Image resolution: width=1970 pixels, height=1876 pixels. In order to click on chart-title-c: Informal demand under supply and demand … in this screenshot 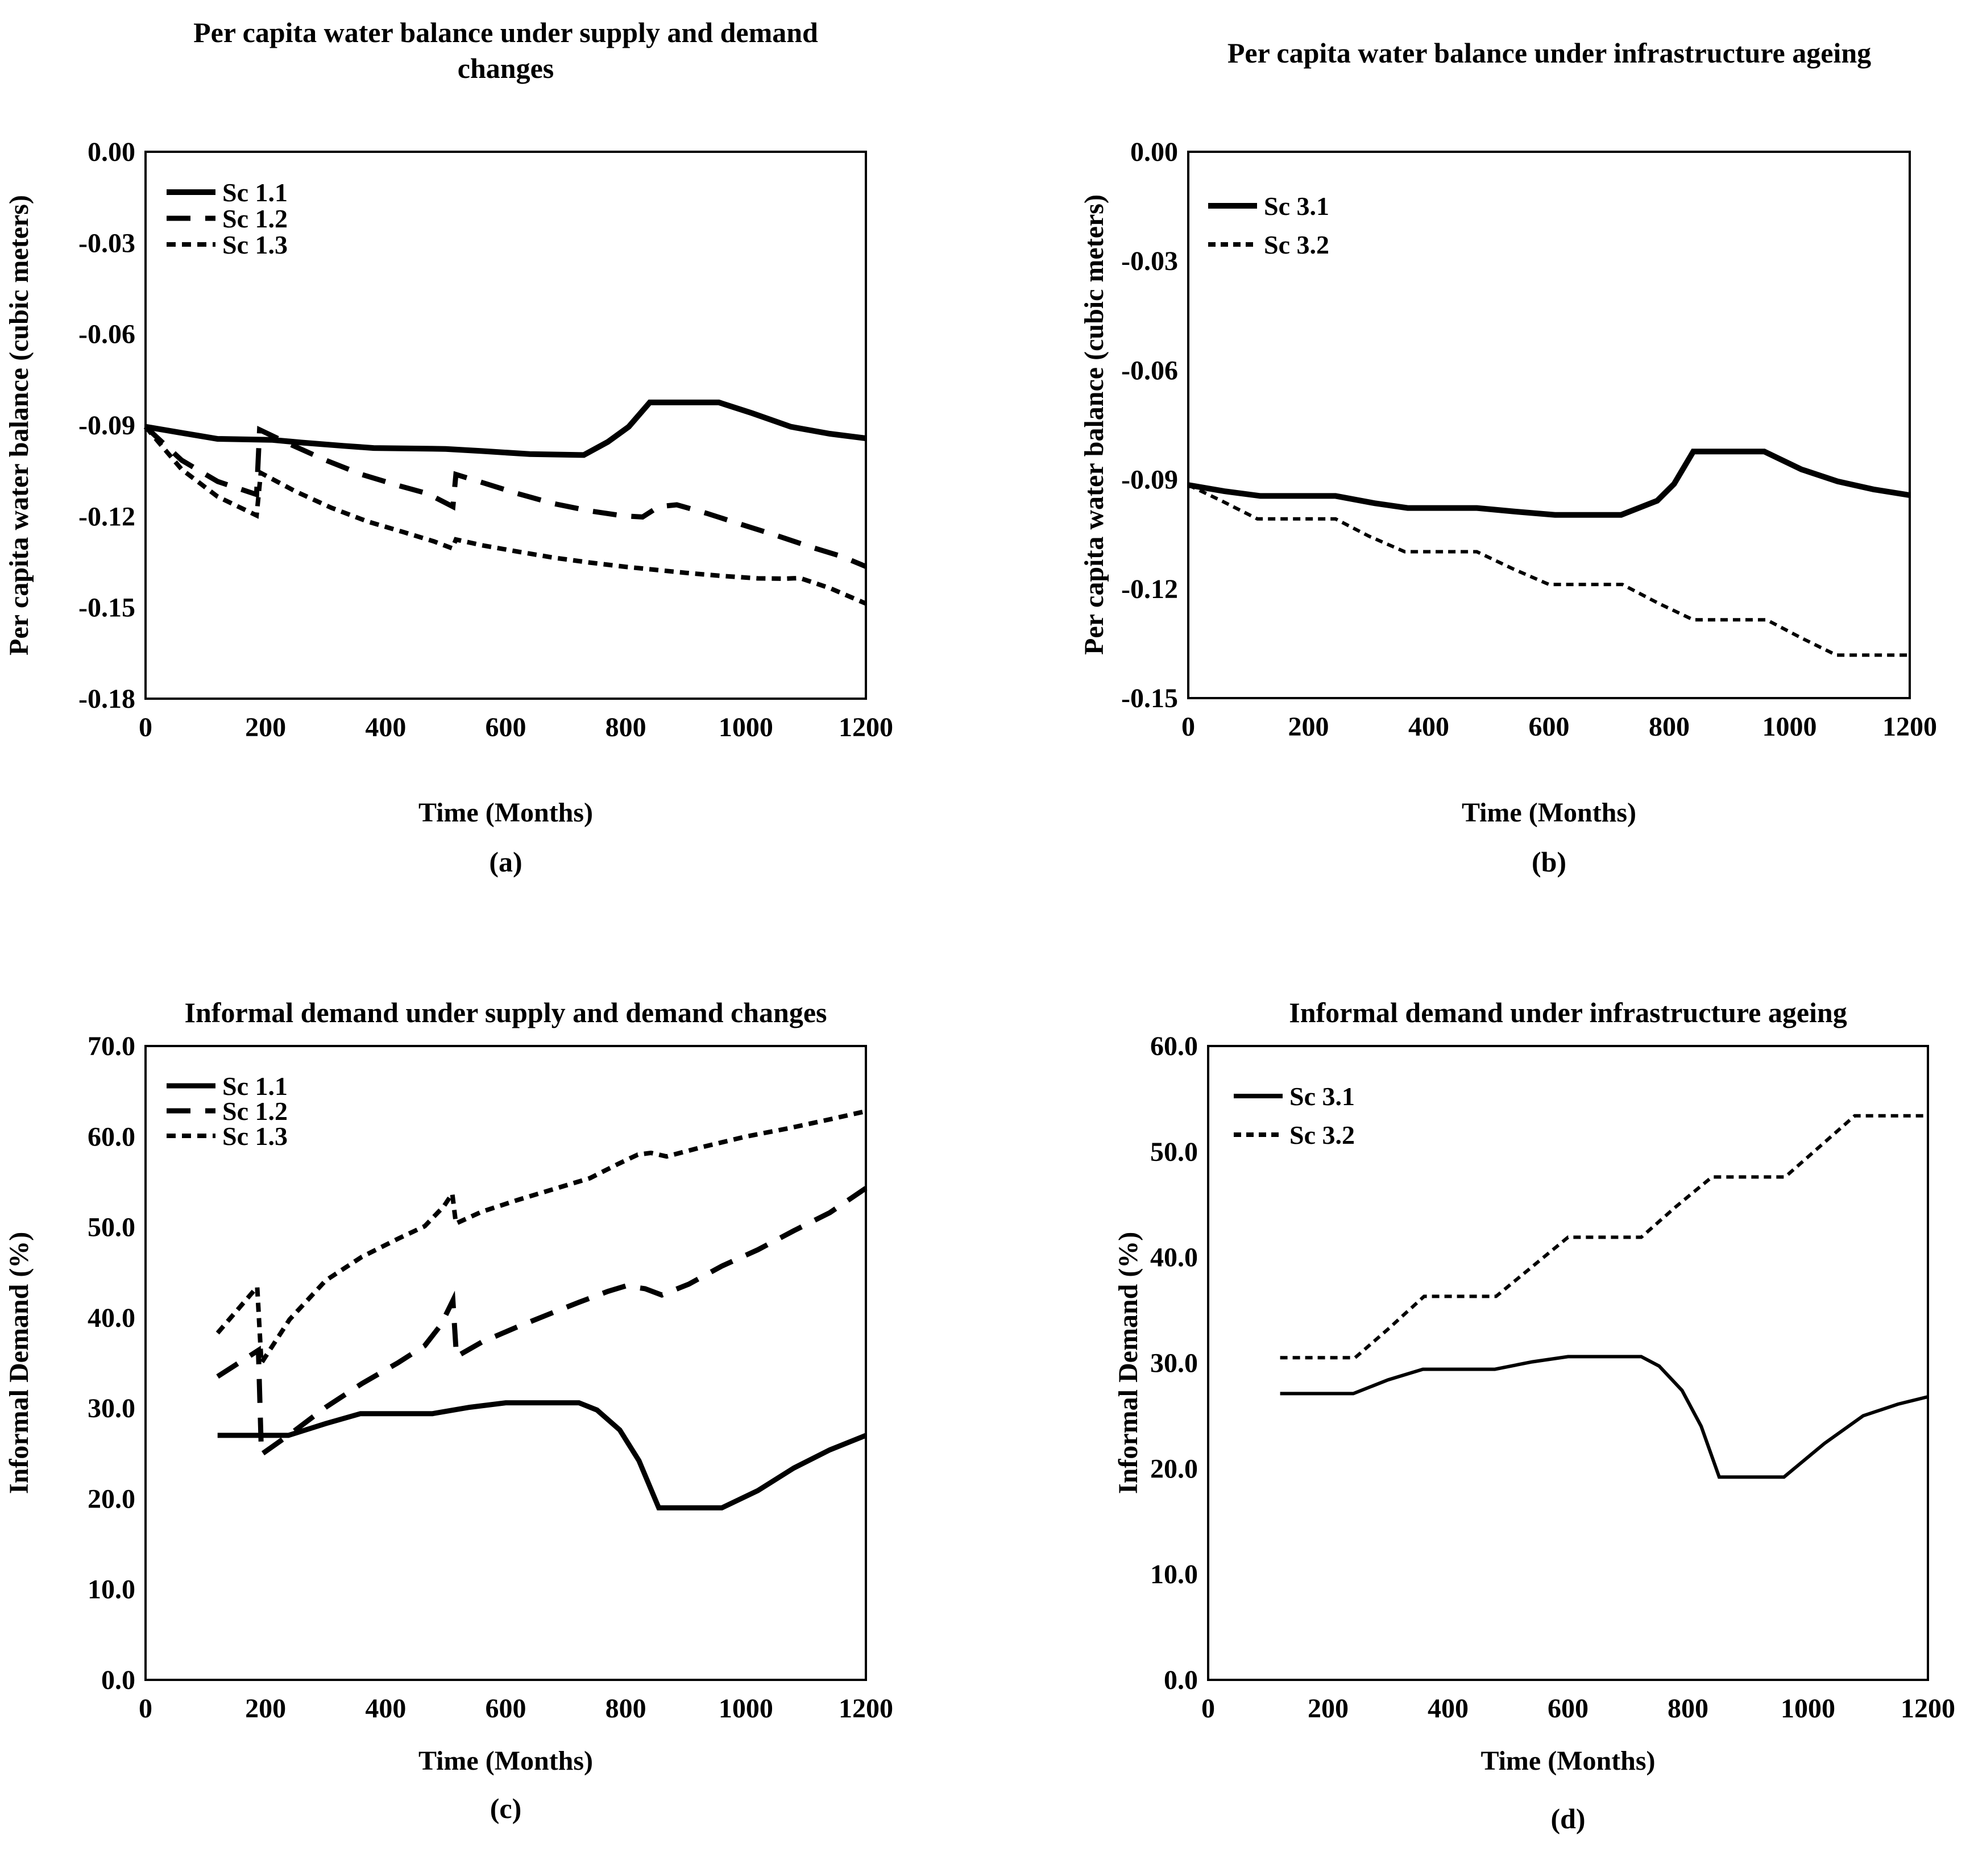, I will do `click(506, 1013)`.